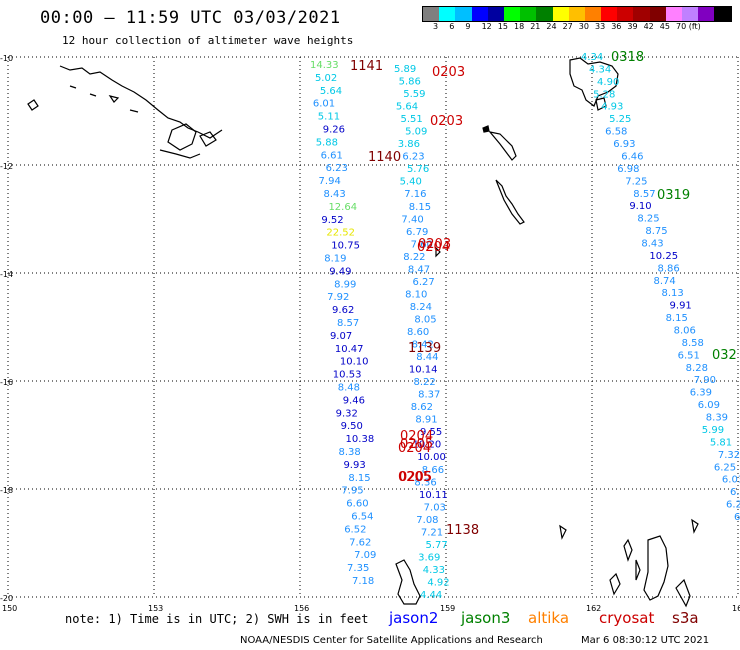  What do you see at coordinates (627, 618) in the screenshot?
I see `legend-item-cryosat: cryosat` at bounding box center [627, 618].